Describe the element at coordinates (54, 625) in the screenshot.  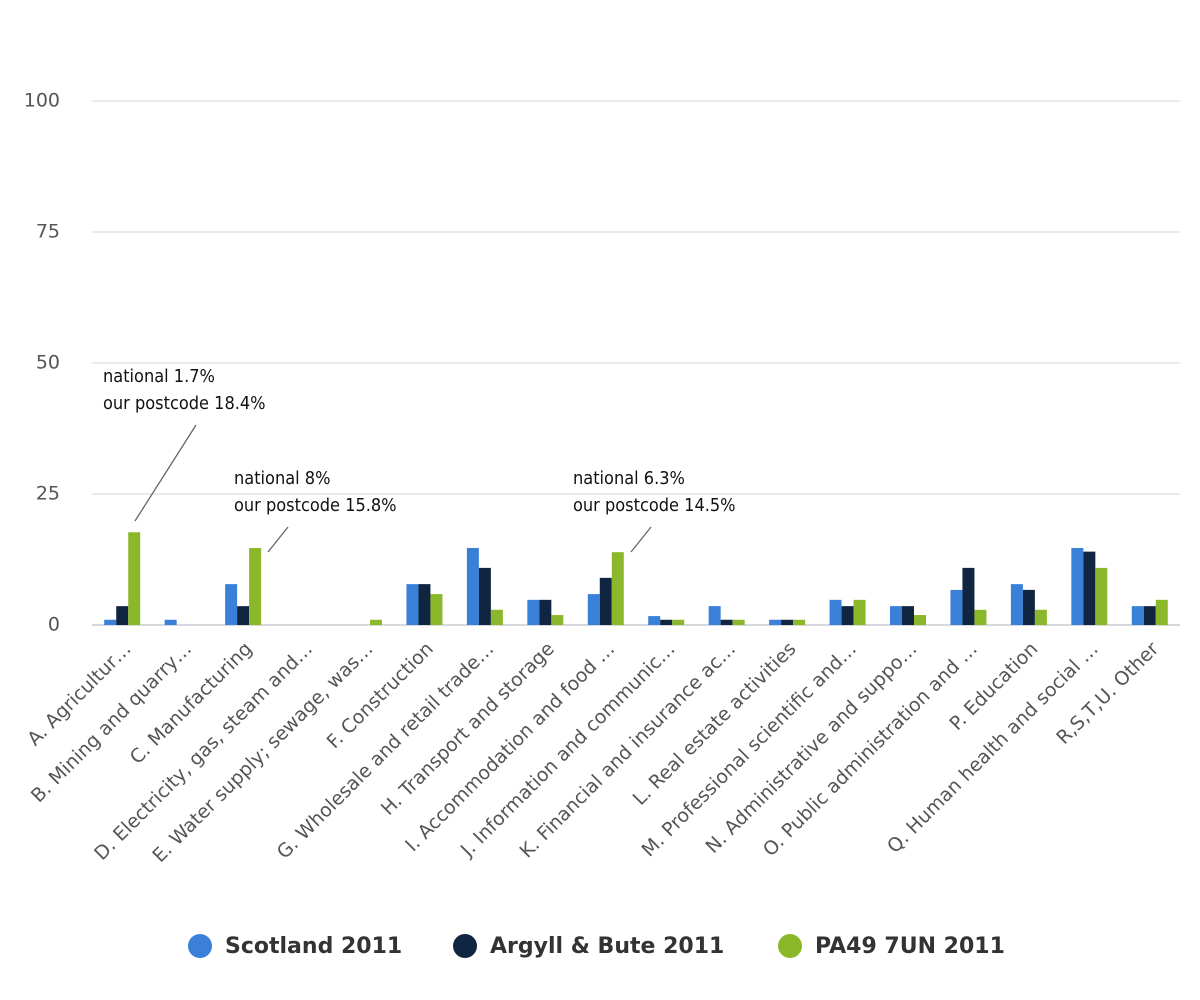
I see `y-tick-label: 0` at that location.